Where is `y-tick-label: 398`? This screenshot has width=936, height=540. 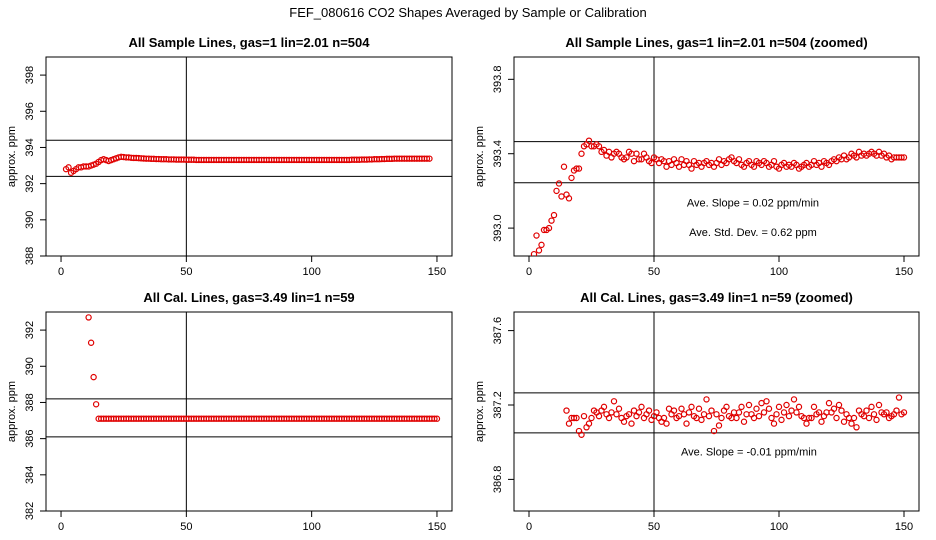
y-tick-label: 398 is located at coordinates (30, 75).